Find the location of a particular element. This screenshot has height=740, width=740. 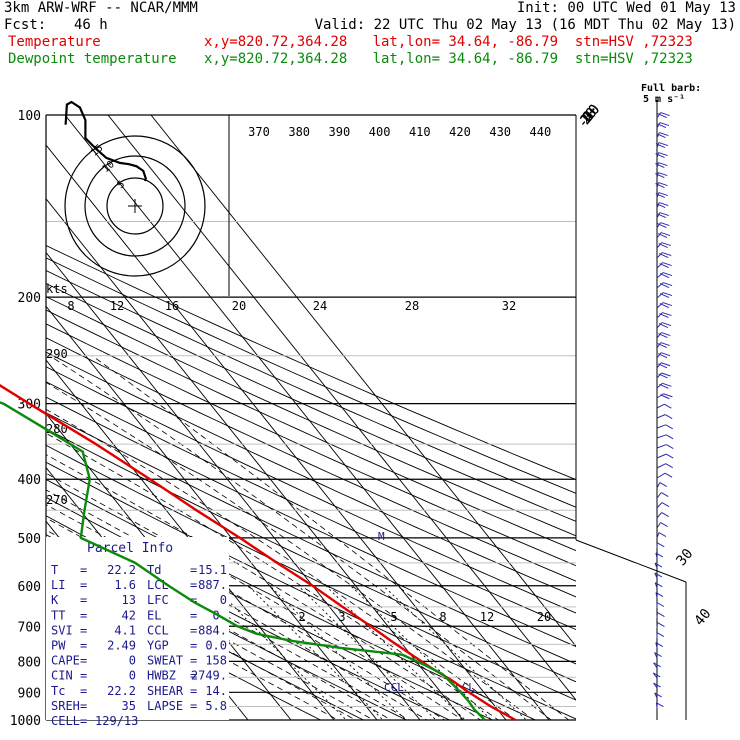

parcel-param-name: CIN is located at coordinates (62, 676).